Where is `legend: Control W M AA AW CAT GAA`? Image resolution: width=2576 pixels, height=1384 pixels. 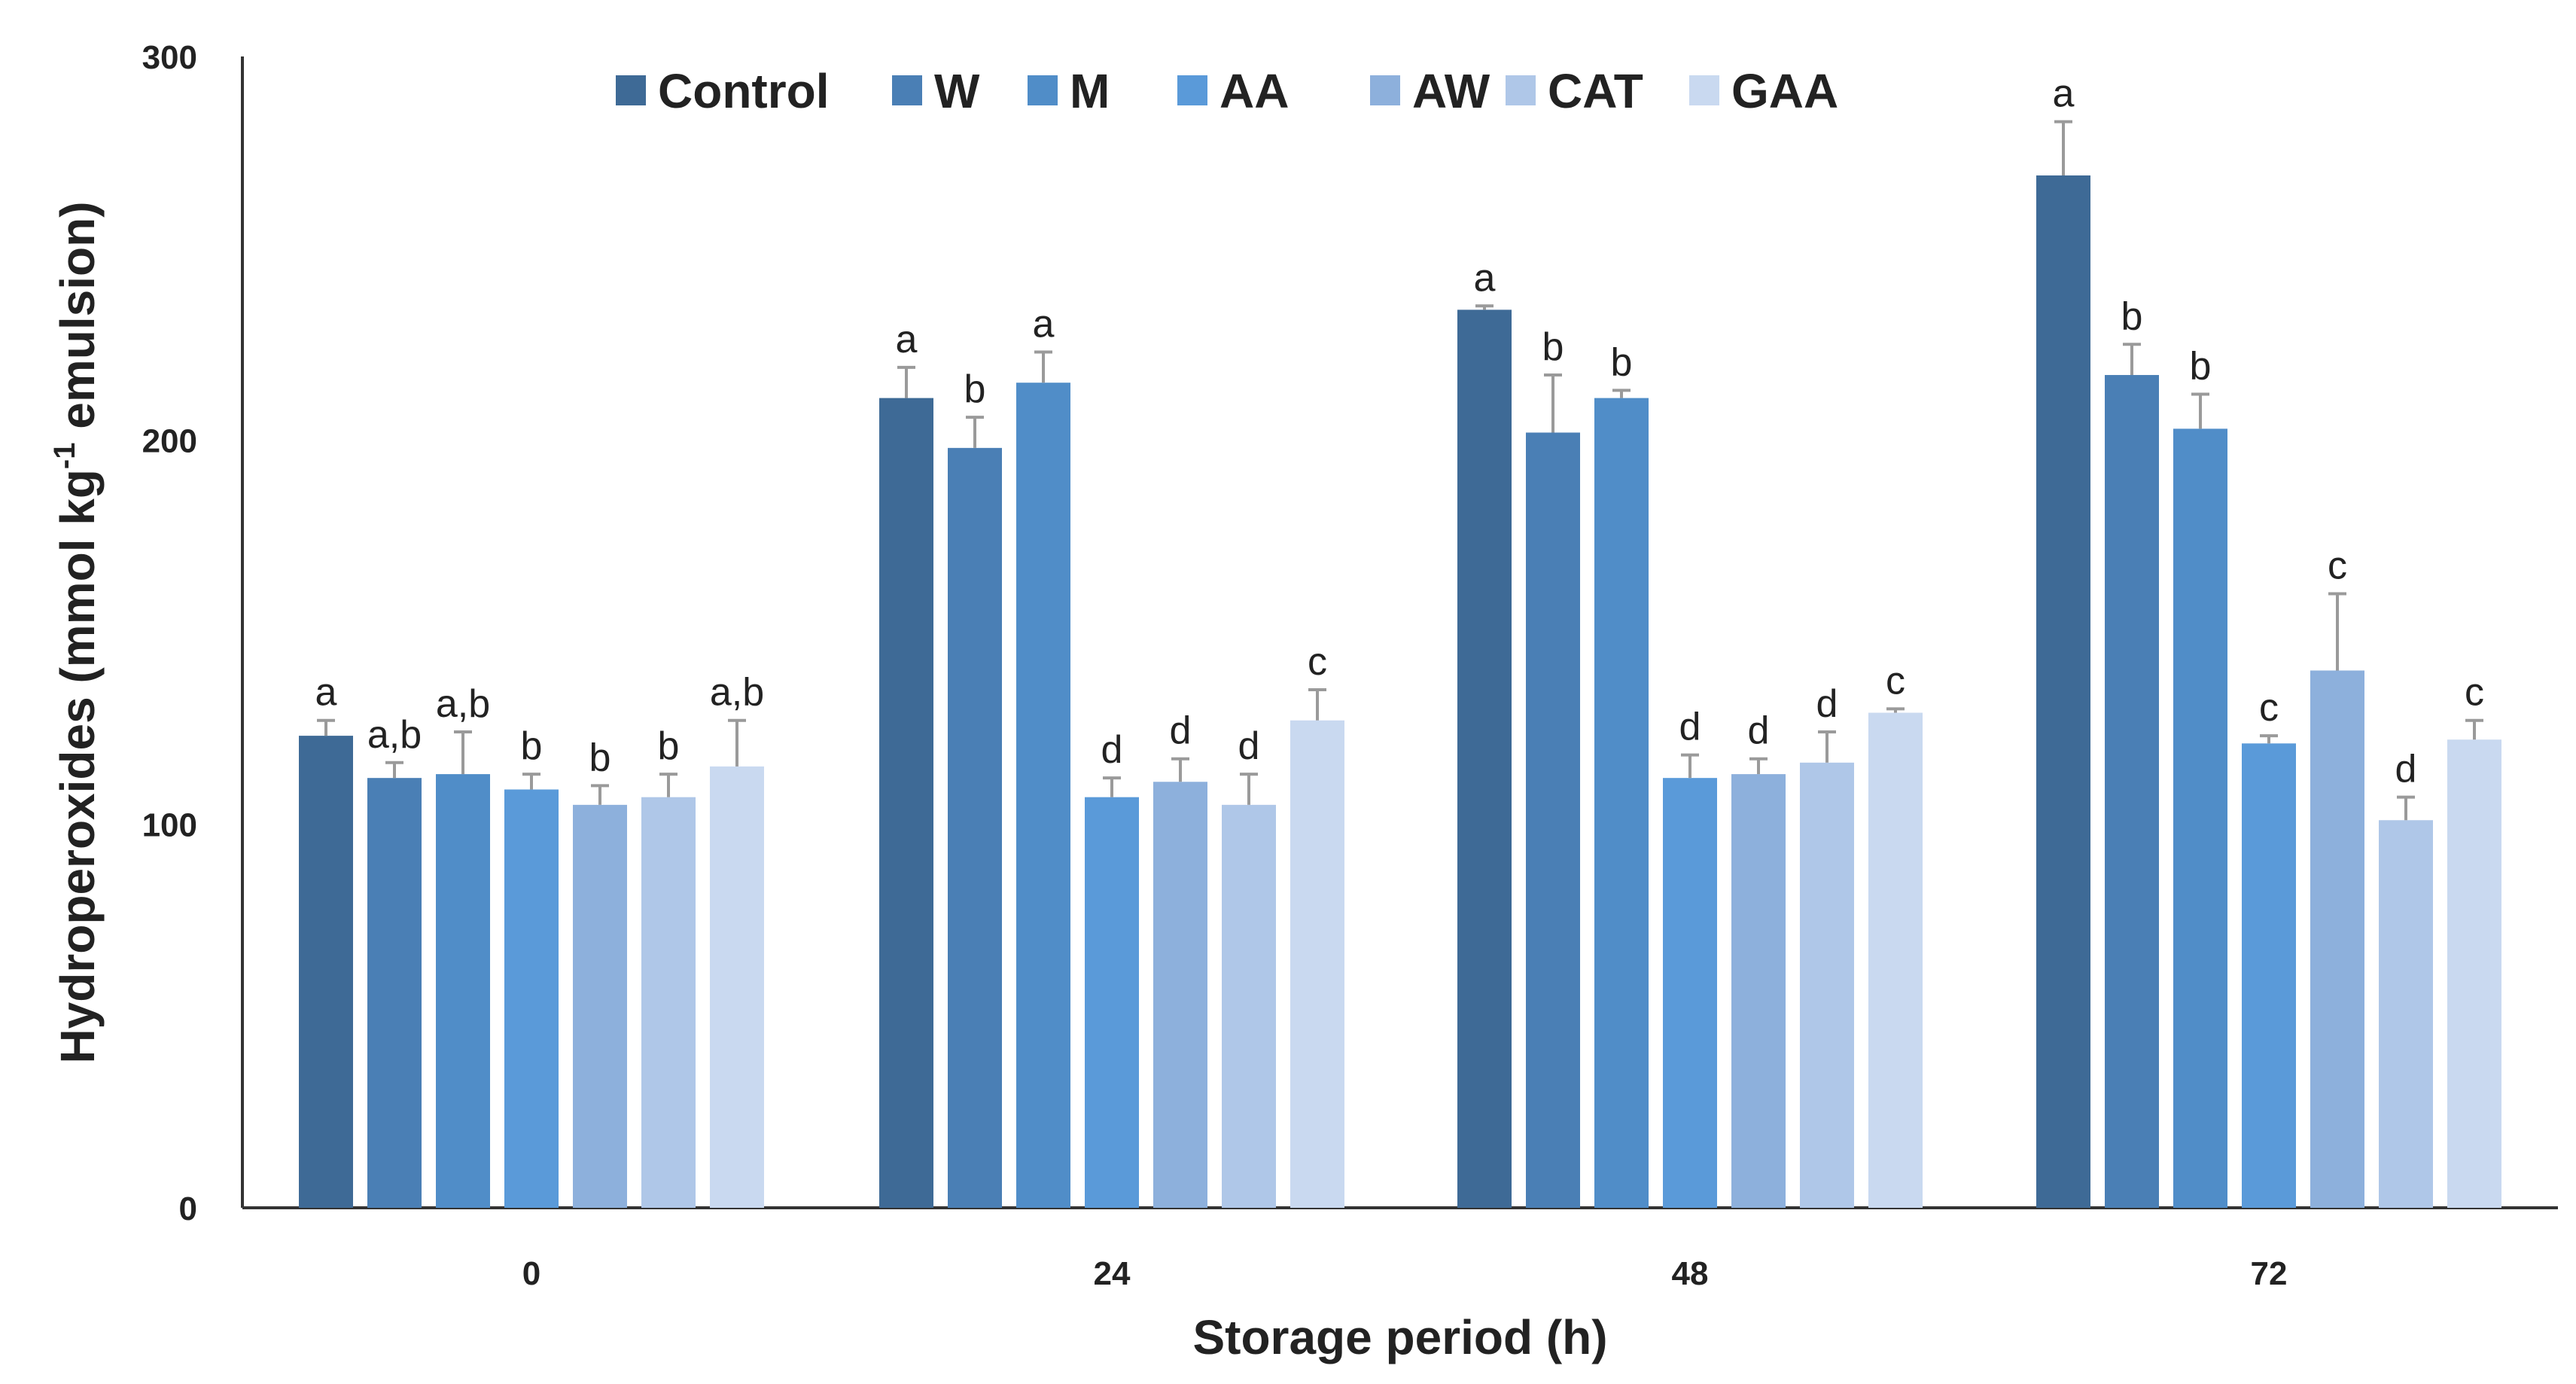
legend: Control W M AA AW CAT GAA is located at coordinates (1227, 91).